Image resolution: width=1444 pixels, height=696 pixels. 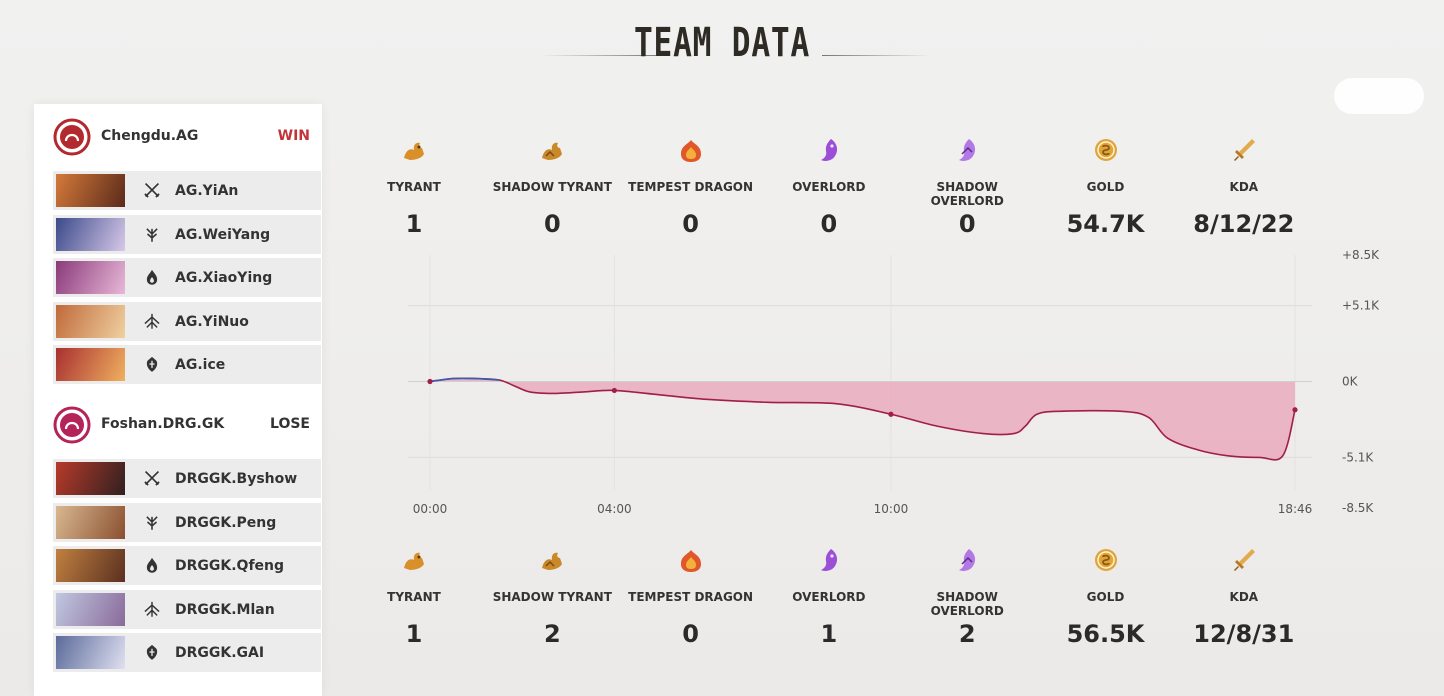 I want to click on gold-diff-line, so click(x=862, y=419).